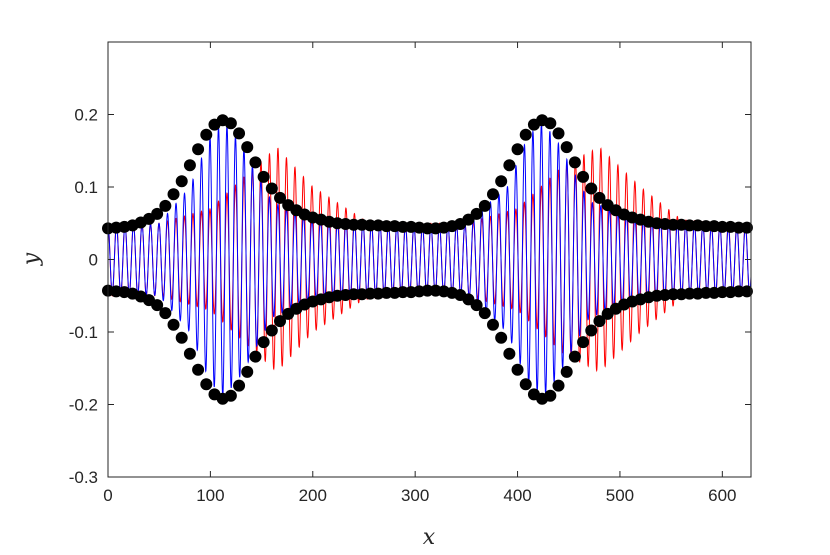  What do you see at coordinates (86, 115) in the screenshot?
I see `y-tick-label: 0.2` at bounding box center [86, 115].